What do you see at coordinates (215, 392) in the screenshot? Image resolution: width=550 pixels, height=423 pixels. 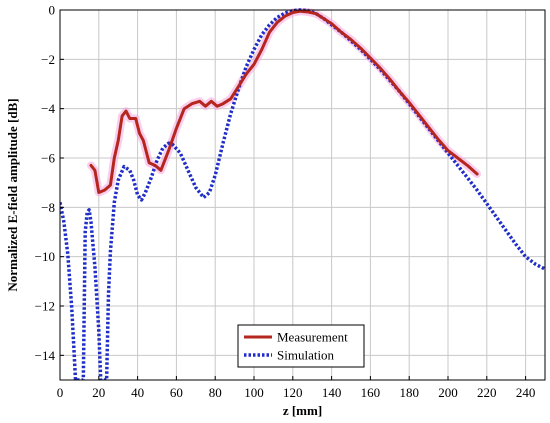 I see `x-tick-label: 80` at bounding box center [215, 392].